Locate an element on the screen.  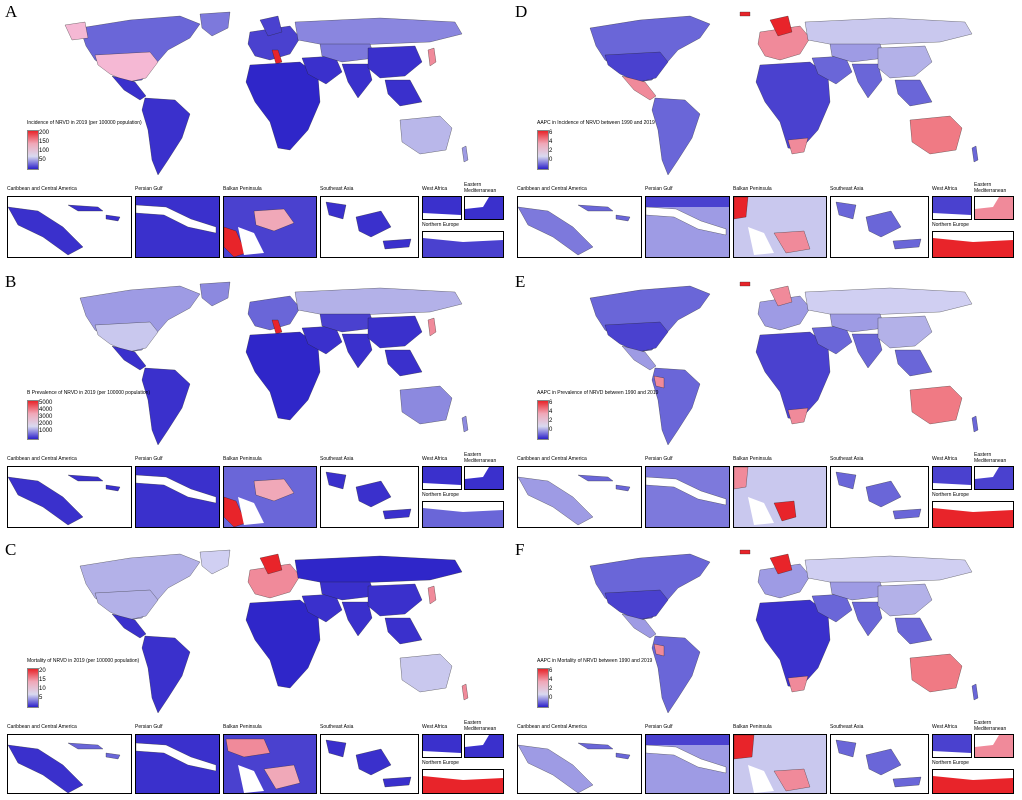
panel-letter: B is located at coordinates (11, 281).